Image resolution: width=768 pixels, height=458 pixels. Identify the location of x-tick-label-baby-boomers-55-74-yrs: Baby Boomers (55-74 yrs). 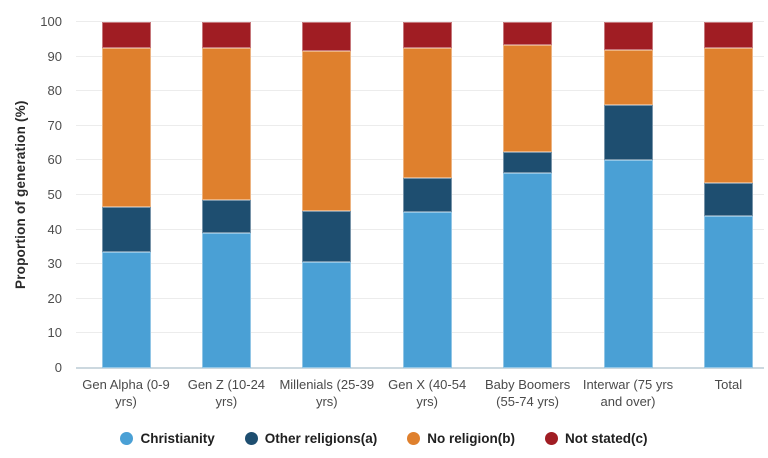
(527, 393).